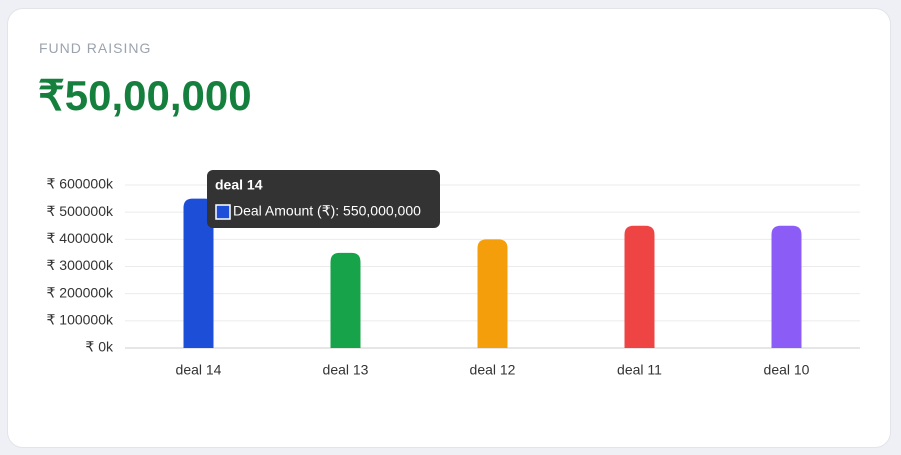 This screenshot has height=455, width=901. What do you see at coordinates (80, 265) in the screenshot?
I see `y-tick-label: ₹ 300000k` at bounding box center [80, 265].